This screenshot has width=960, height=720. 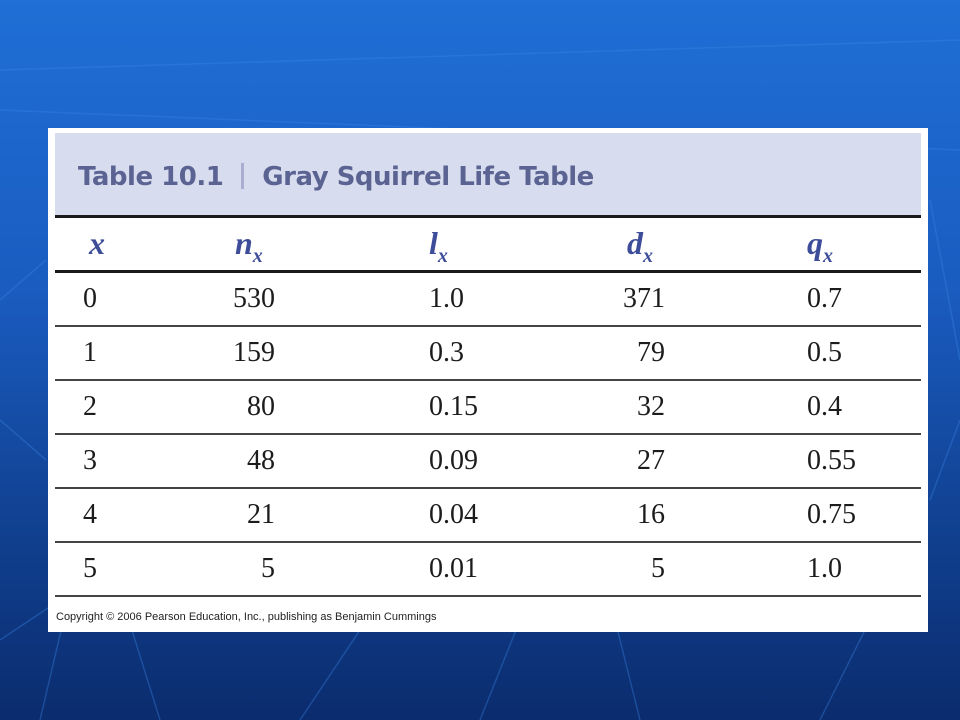 I want to click on table-caption: Table 10.1 Gray Squirrel Life Table, so click(x=336, y=177).